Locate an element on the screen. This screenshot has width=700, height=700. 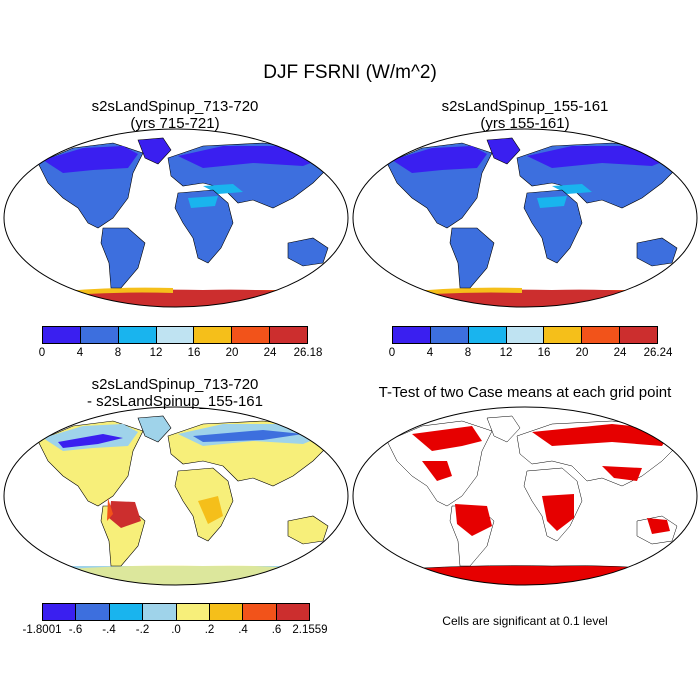
colorbar-ticks-top-left: 0 4 8 12 16 20 24 26.18 is located at coordinates (180, 354).